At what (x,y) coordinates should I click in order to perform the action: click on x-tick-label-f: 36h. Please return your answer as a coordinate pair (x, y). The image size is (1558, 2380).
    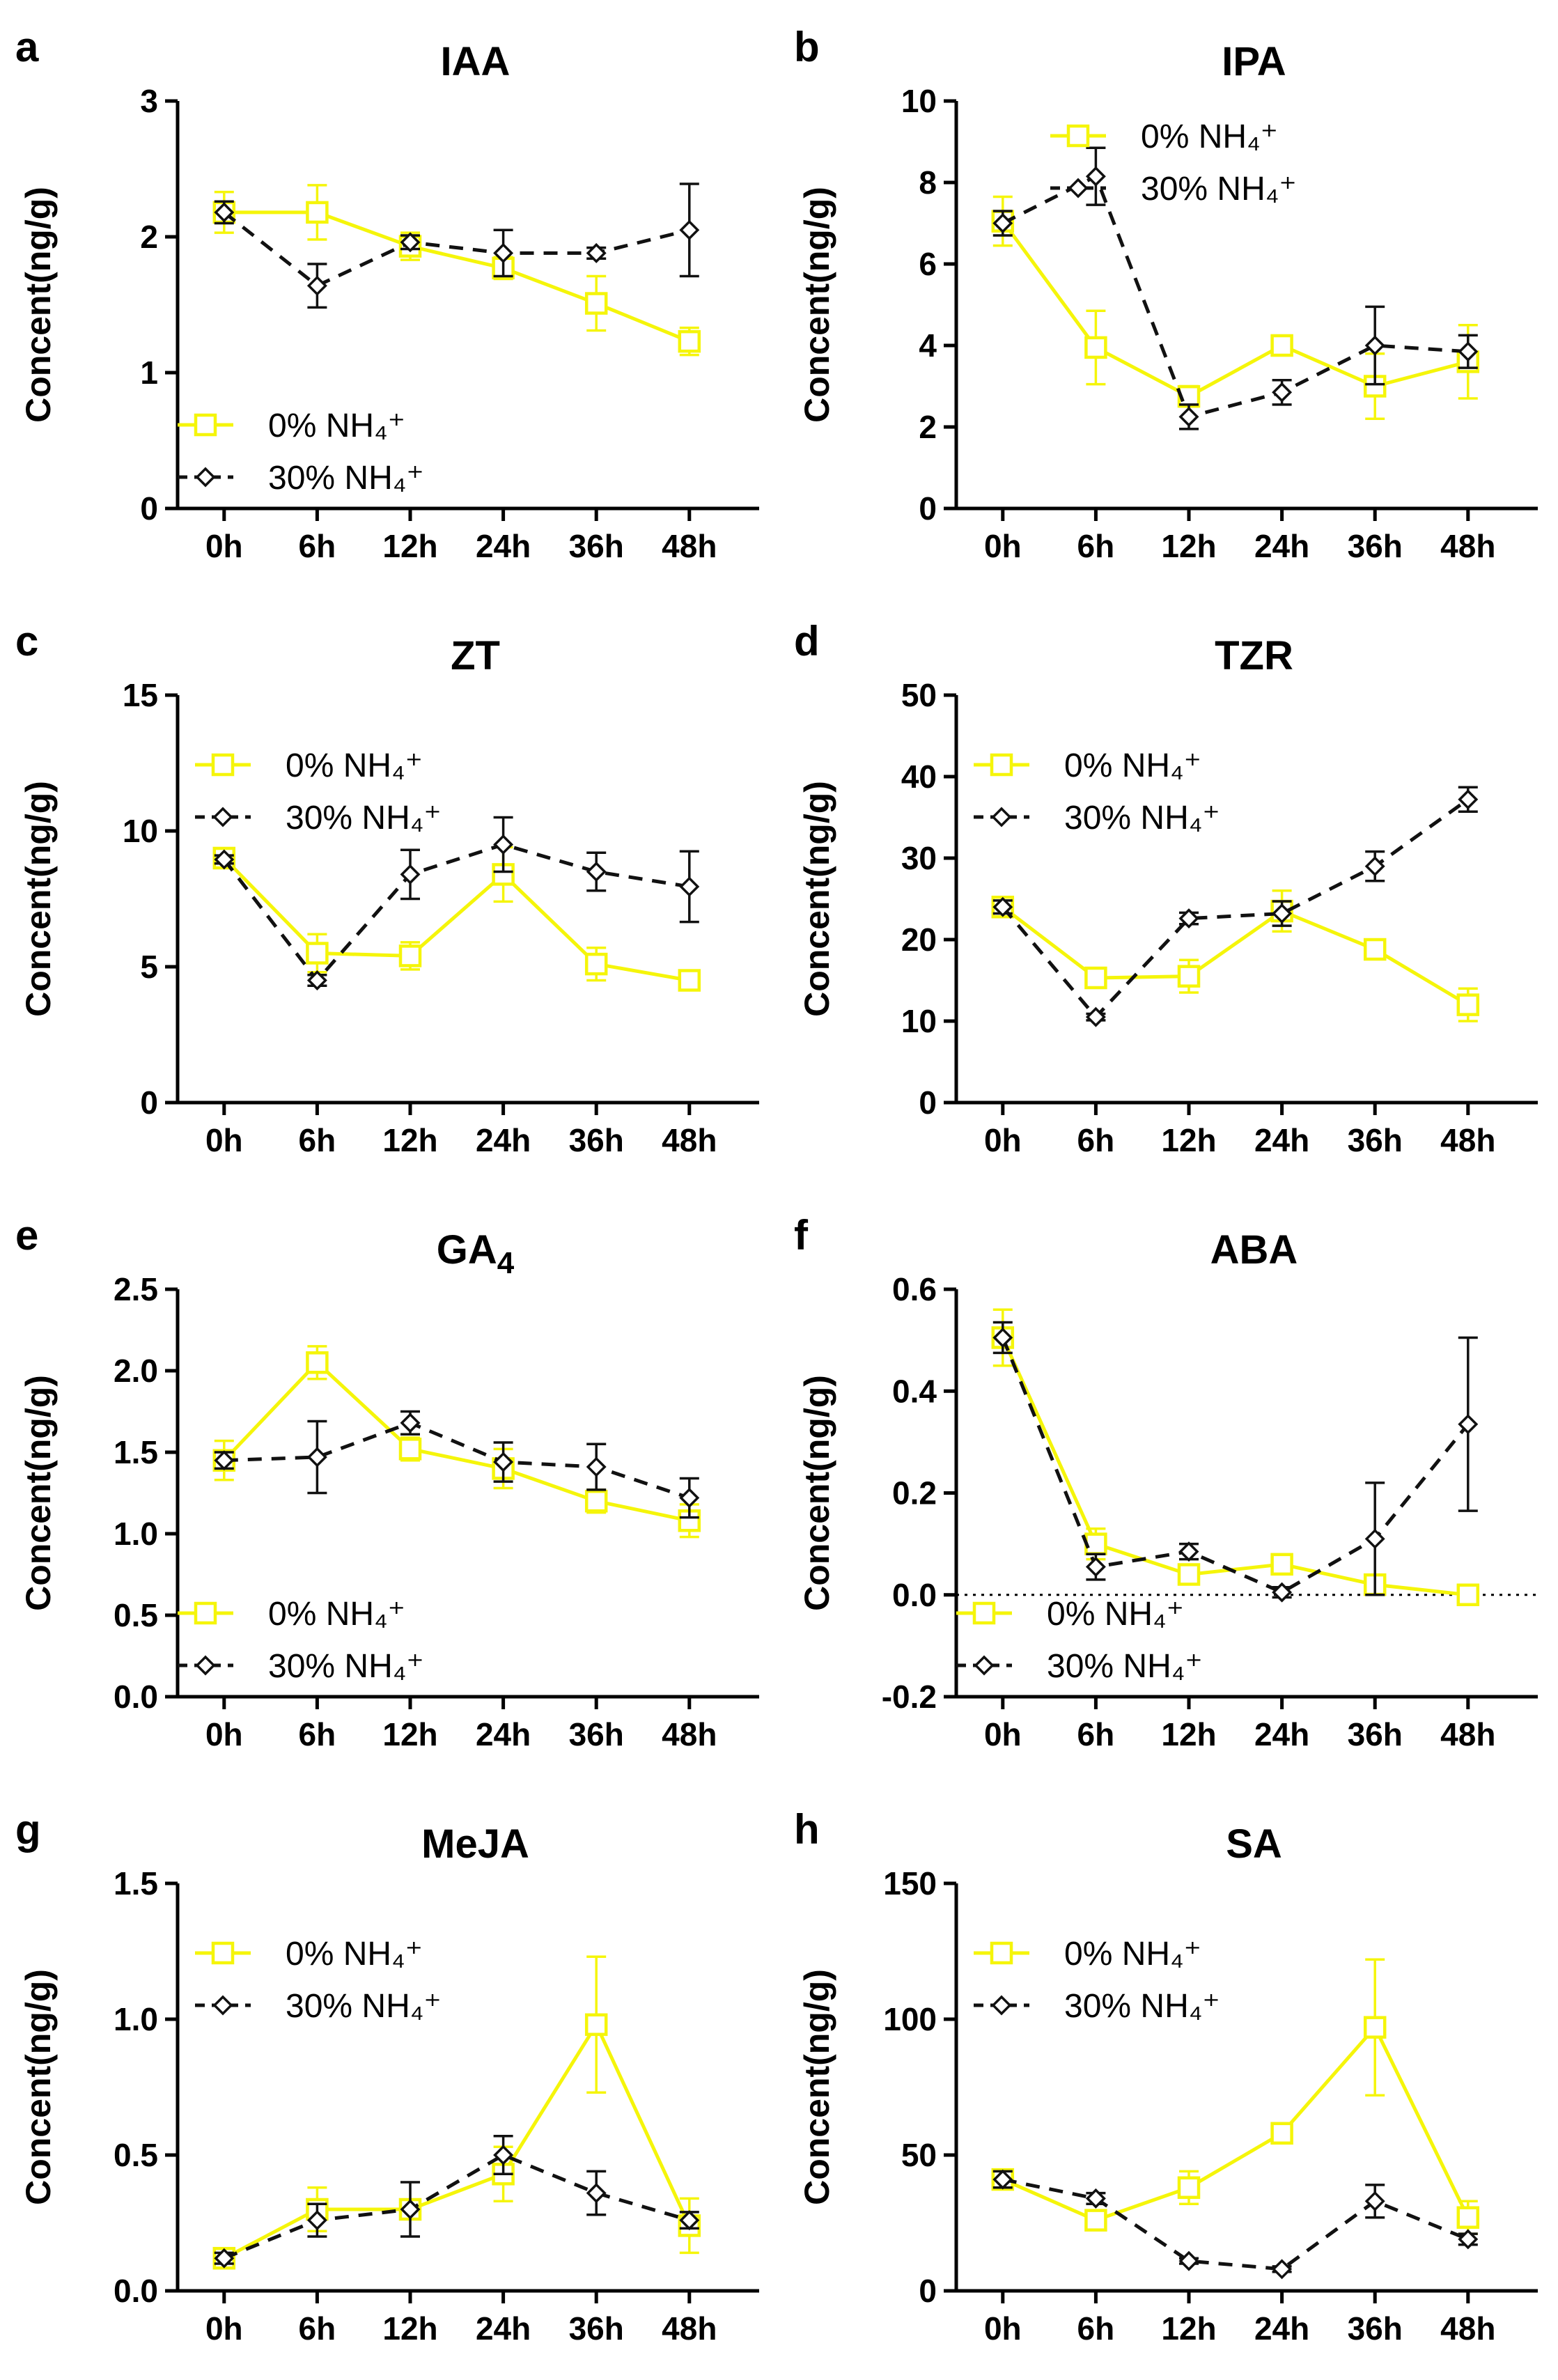
    Looking at the image, I should click on (1375, 1734).